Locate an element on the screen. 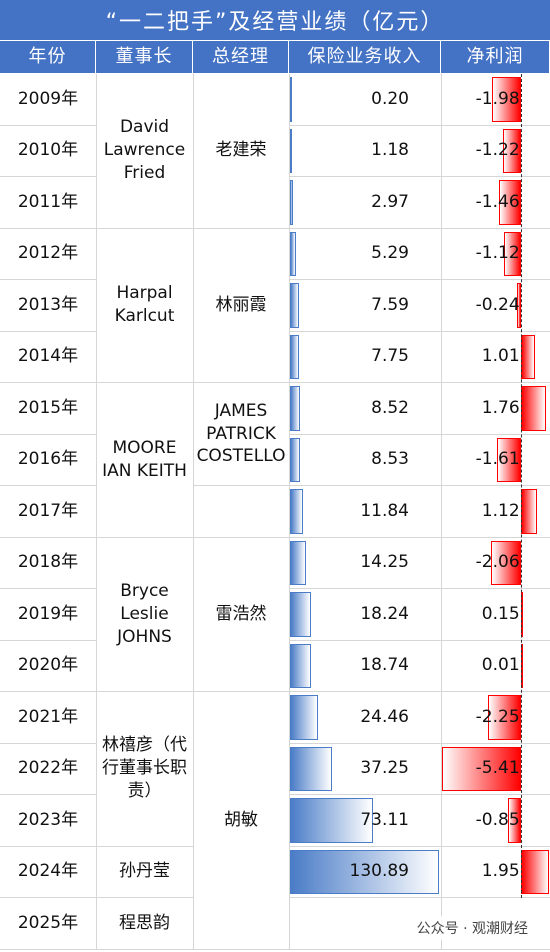 This screenshot has width=550, height=952. chairman-cell: Harpal Karlcut is located at coordinates (145, 305).